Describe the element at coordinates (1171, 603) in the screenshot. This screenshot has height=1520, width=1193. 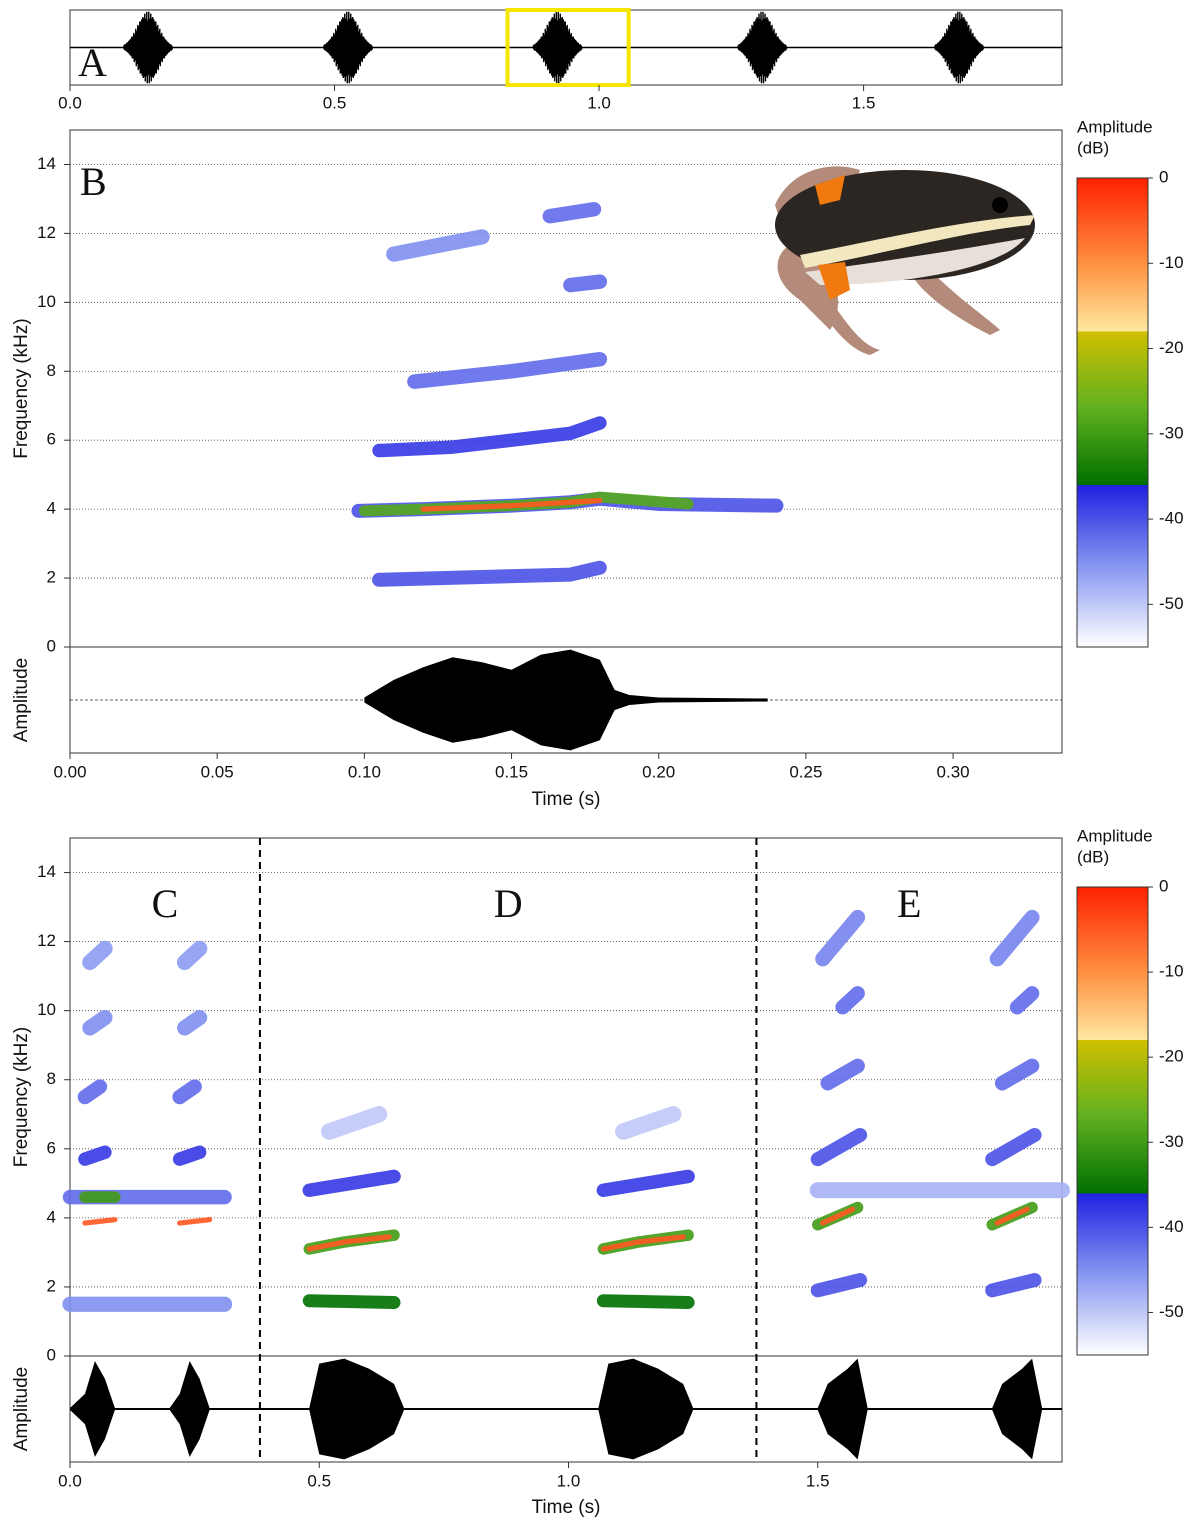
I see `colorbar-tick-label: -50` at that location.